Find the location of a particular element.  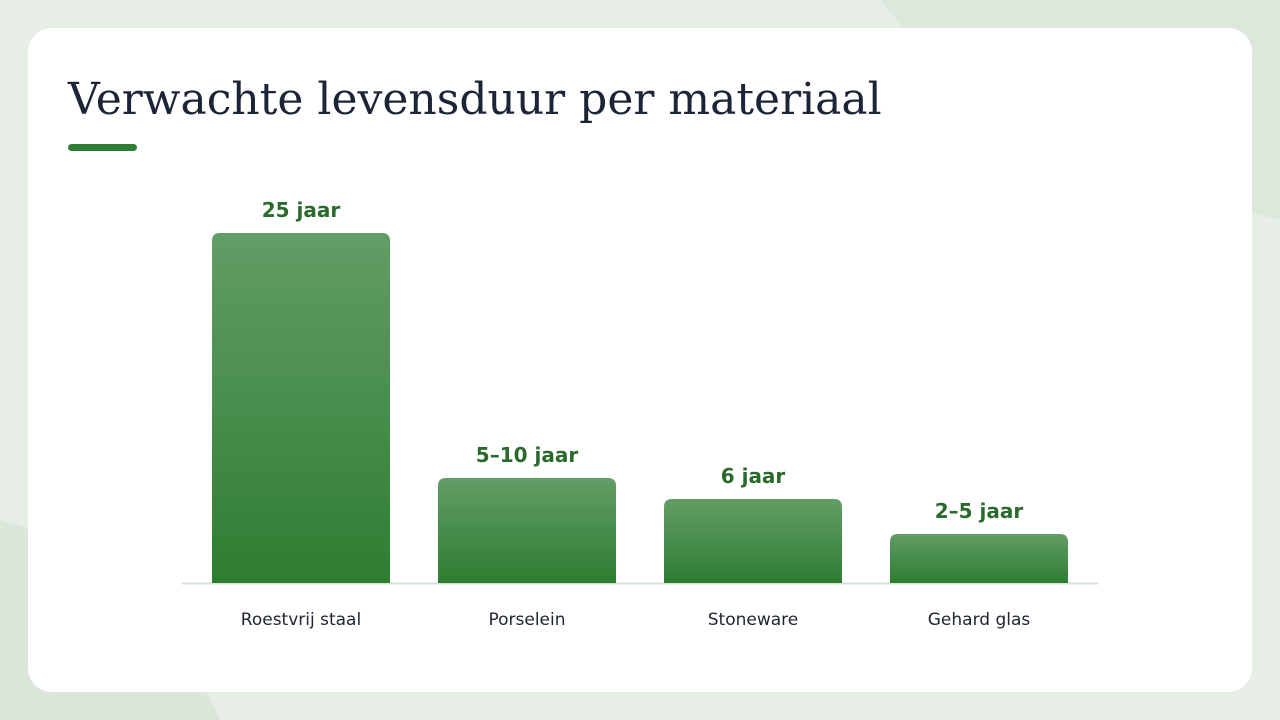

value-label: 25 jaar is located at coordinates (301, 210).